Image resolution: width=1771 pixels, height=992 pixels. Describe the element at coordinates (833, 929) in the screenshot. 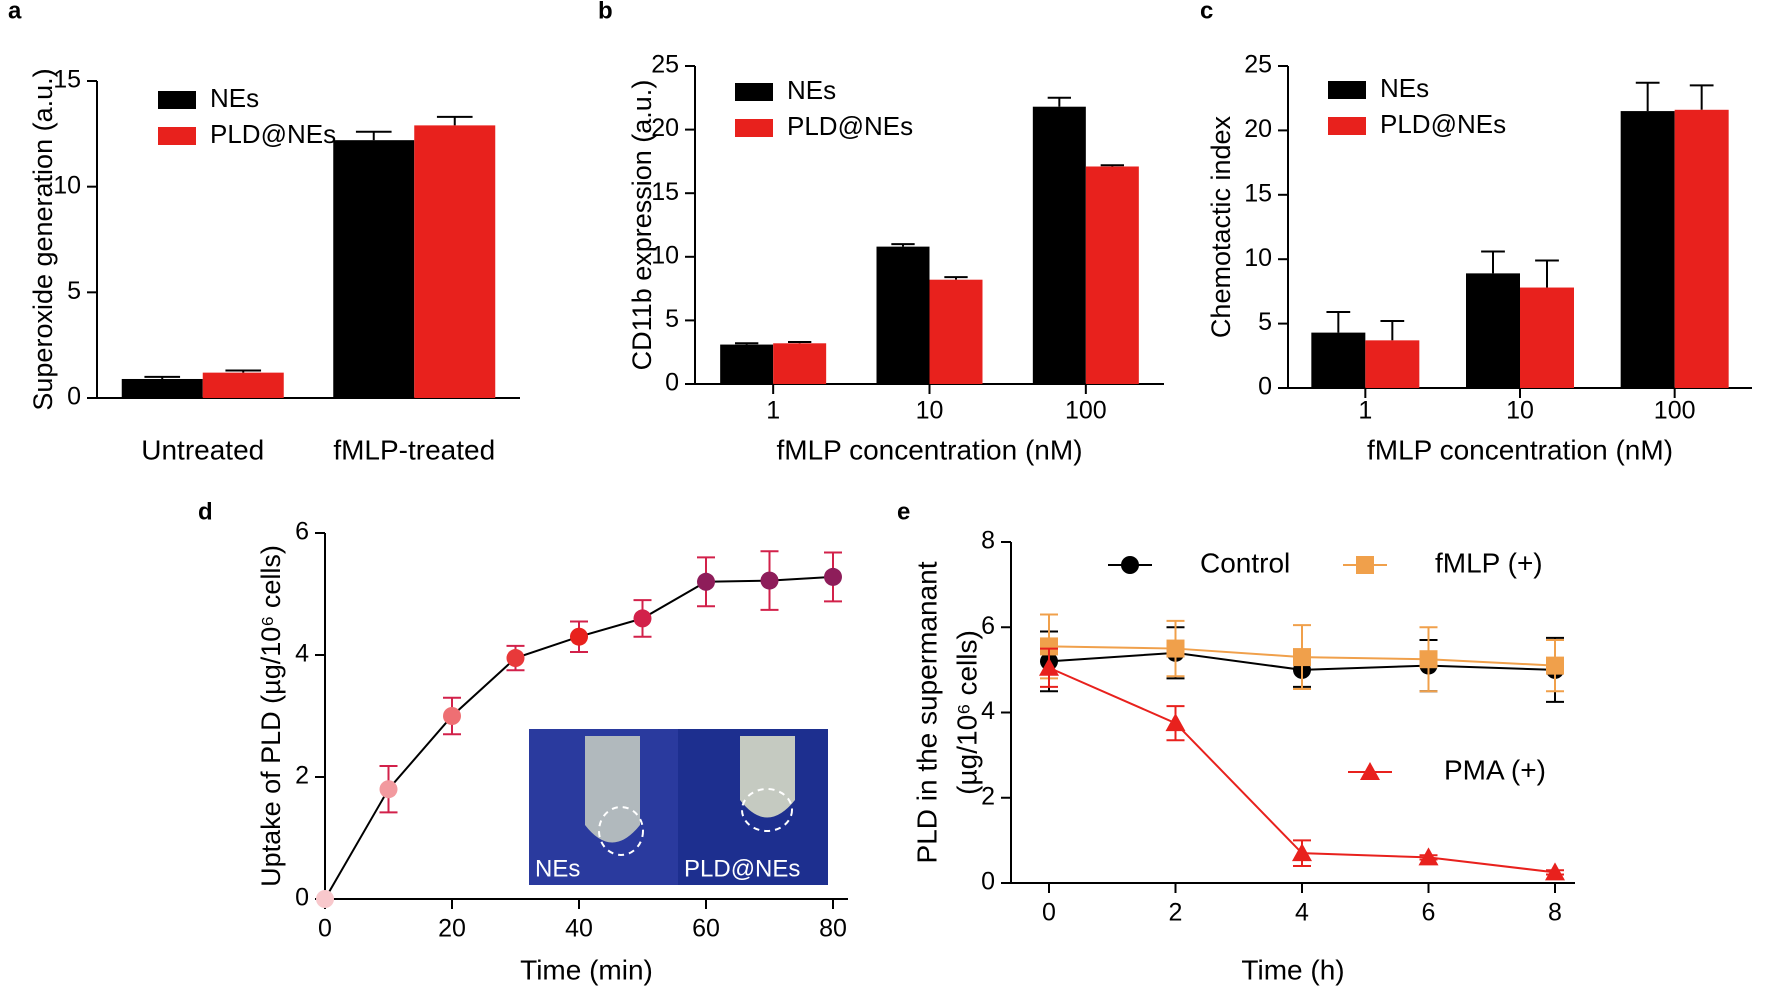

I see `x-tick-label: 80` at that location.